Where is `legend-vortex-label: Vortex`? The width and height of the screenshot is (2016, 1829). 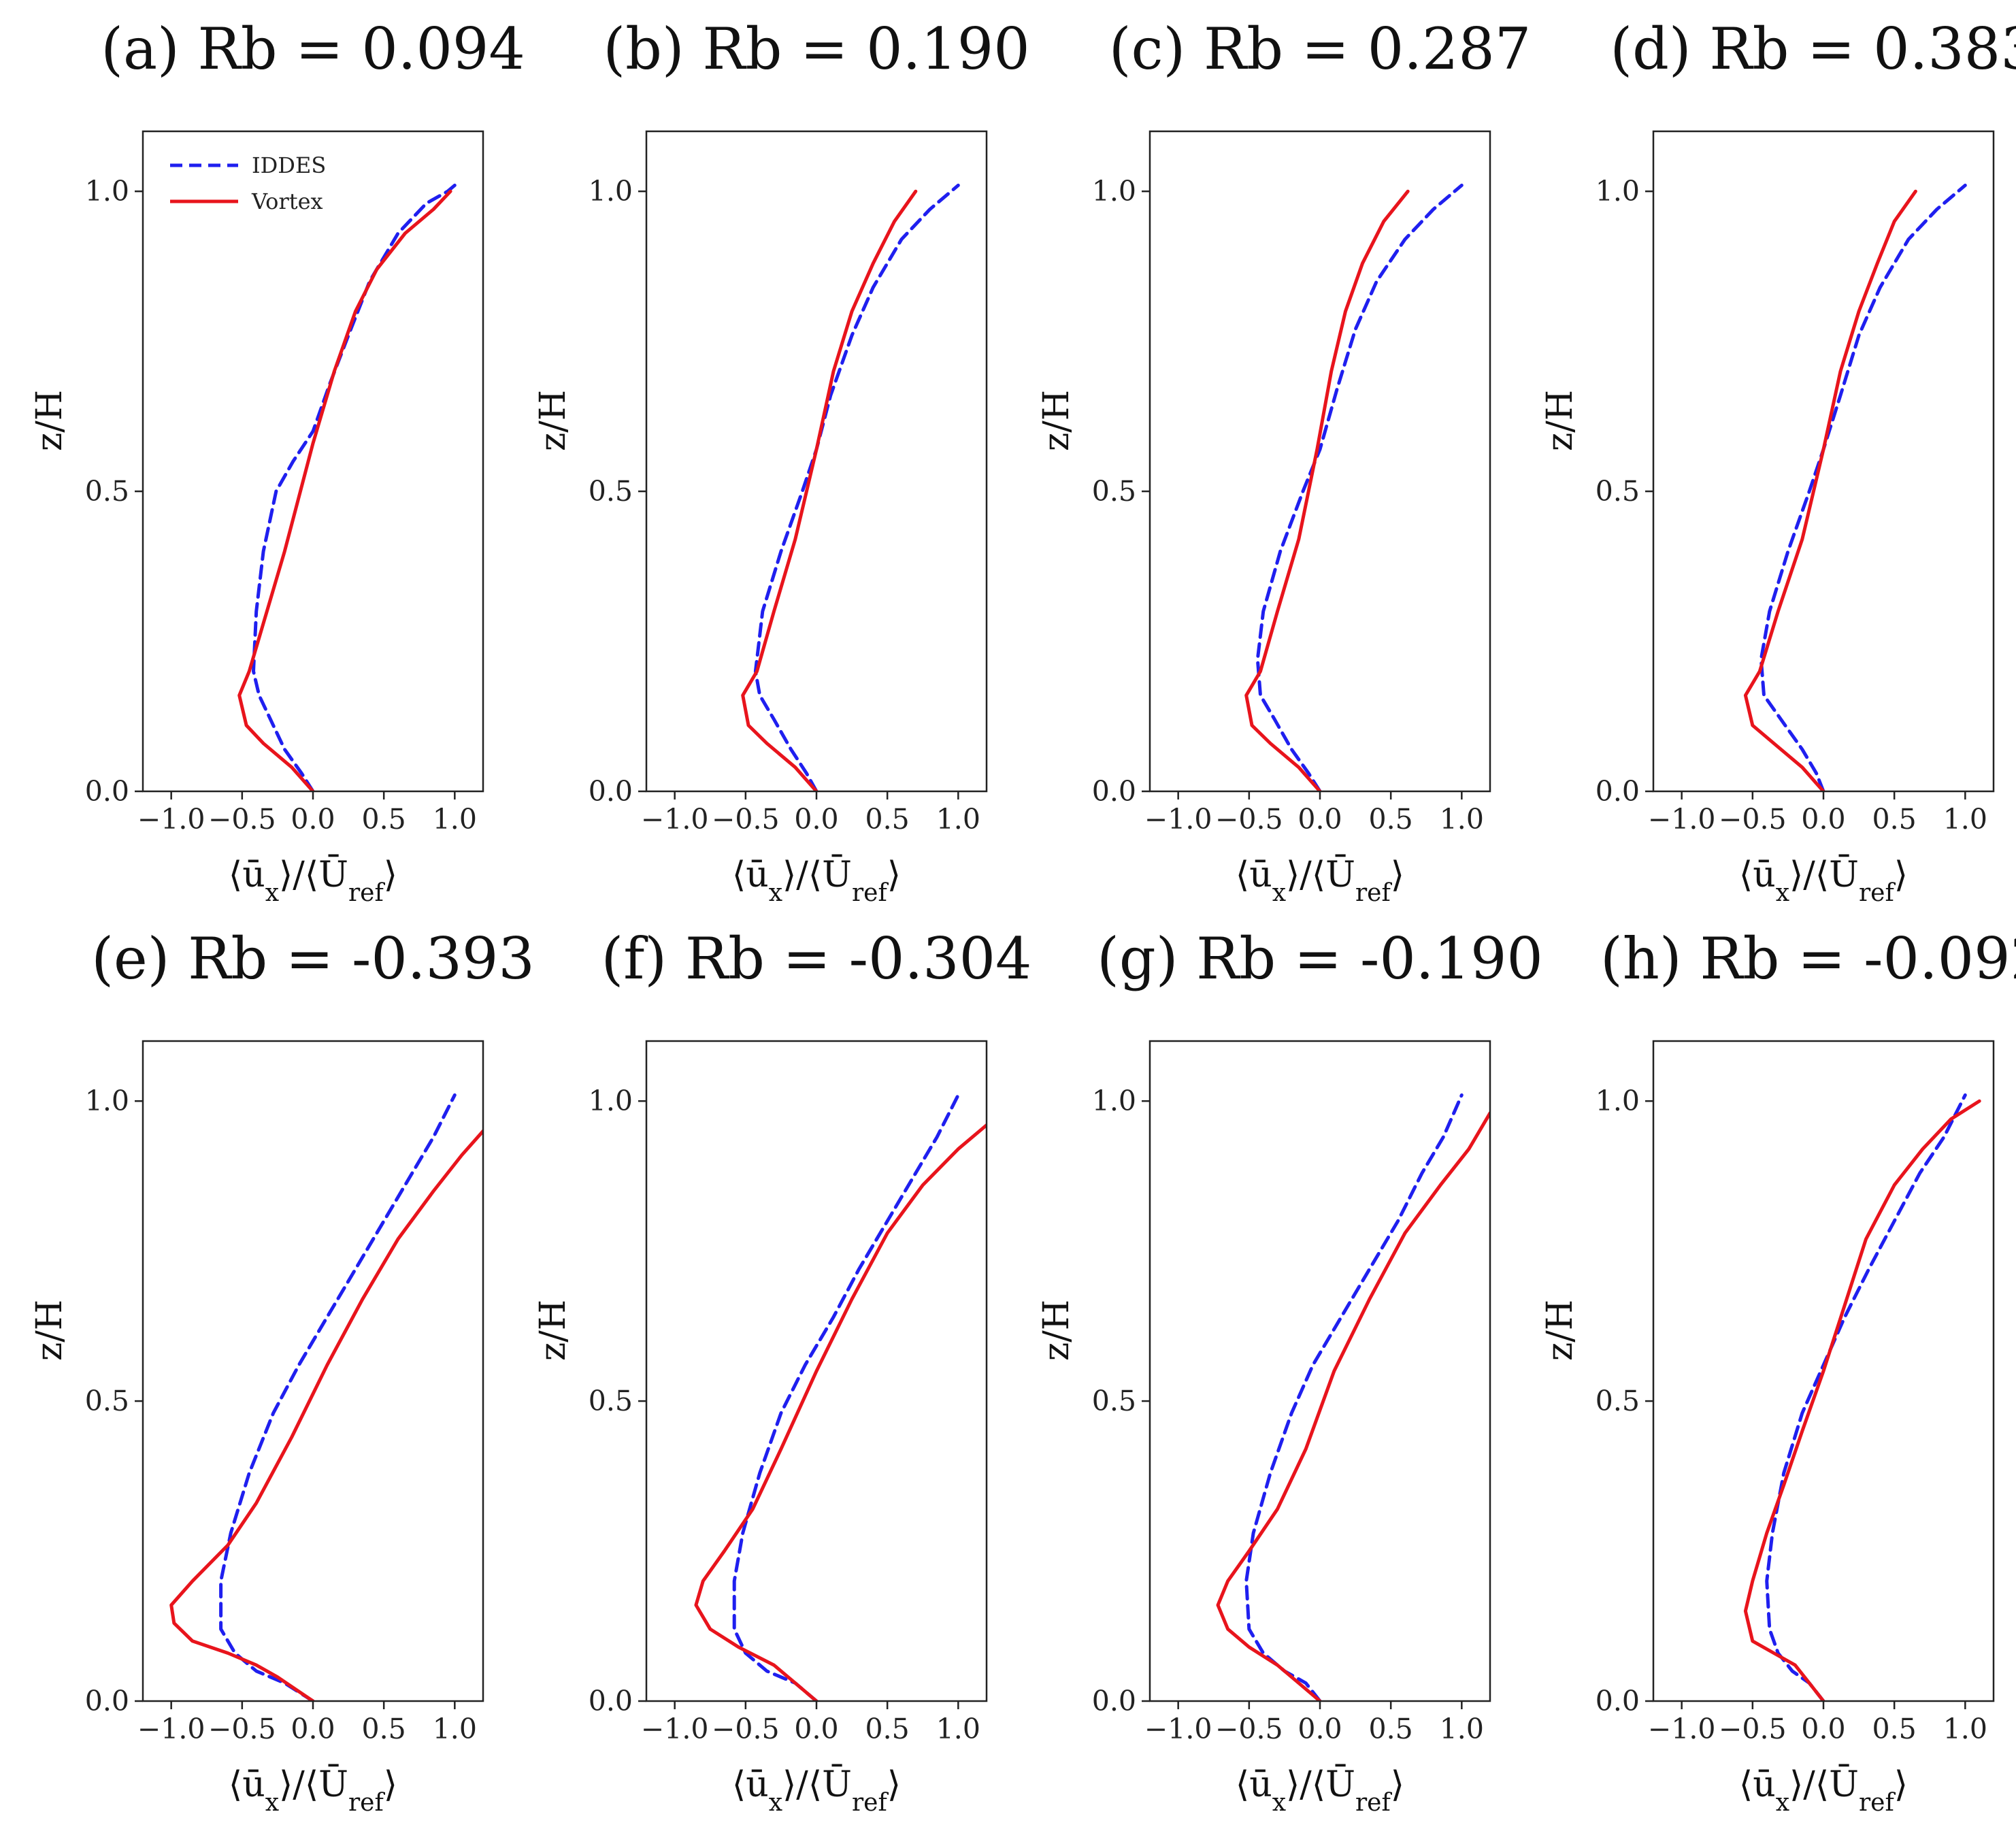 legend-vortex-label: Vortex is located at coordinates (287, 201).